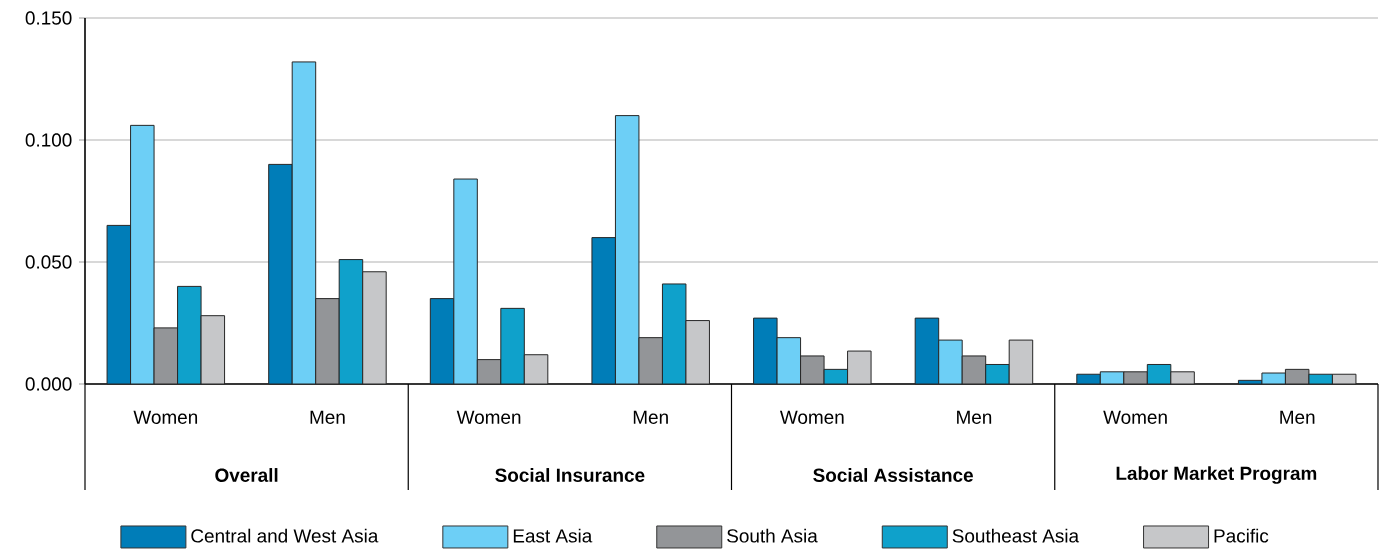  I want to click on legend-label: East Asia, so click(553, 535).